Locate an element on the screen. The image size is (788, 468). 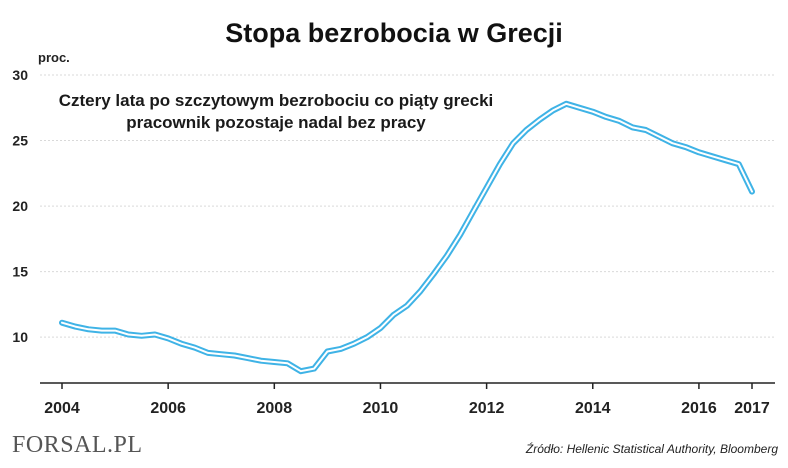
x-tick-label: 2016 is located at coordinates (699, 408).